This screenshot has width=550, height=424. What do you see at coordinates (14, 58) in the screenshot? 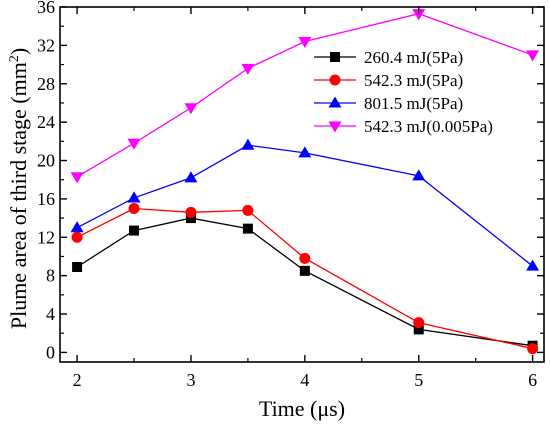
I see `y-axis-title-superscript: 2` at bounding box center [14, 58].